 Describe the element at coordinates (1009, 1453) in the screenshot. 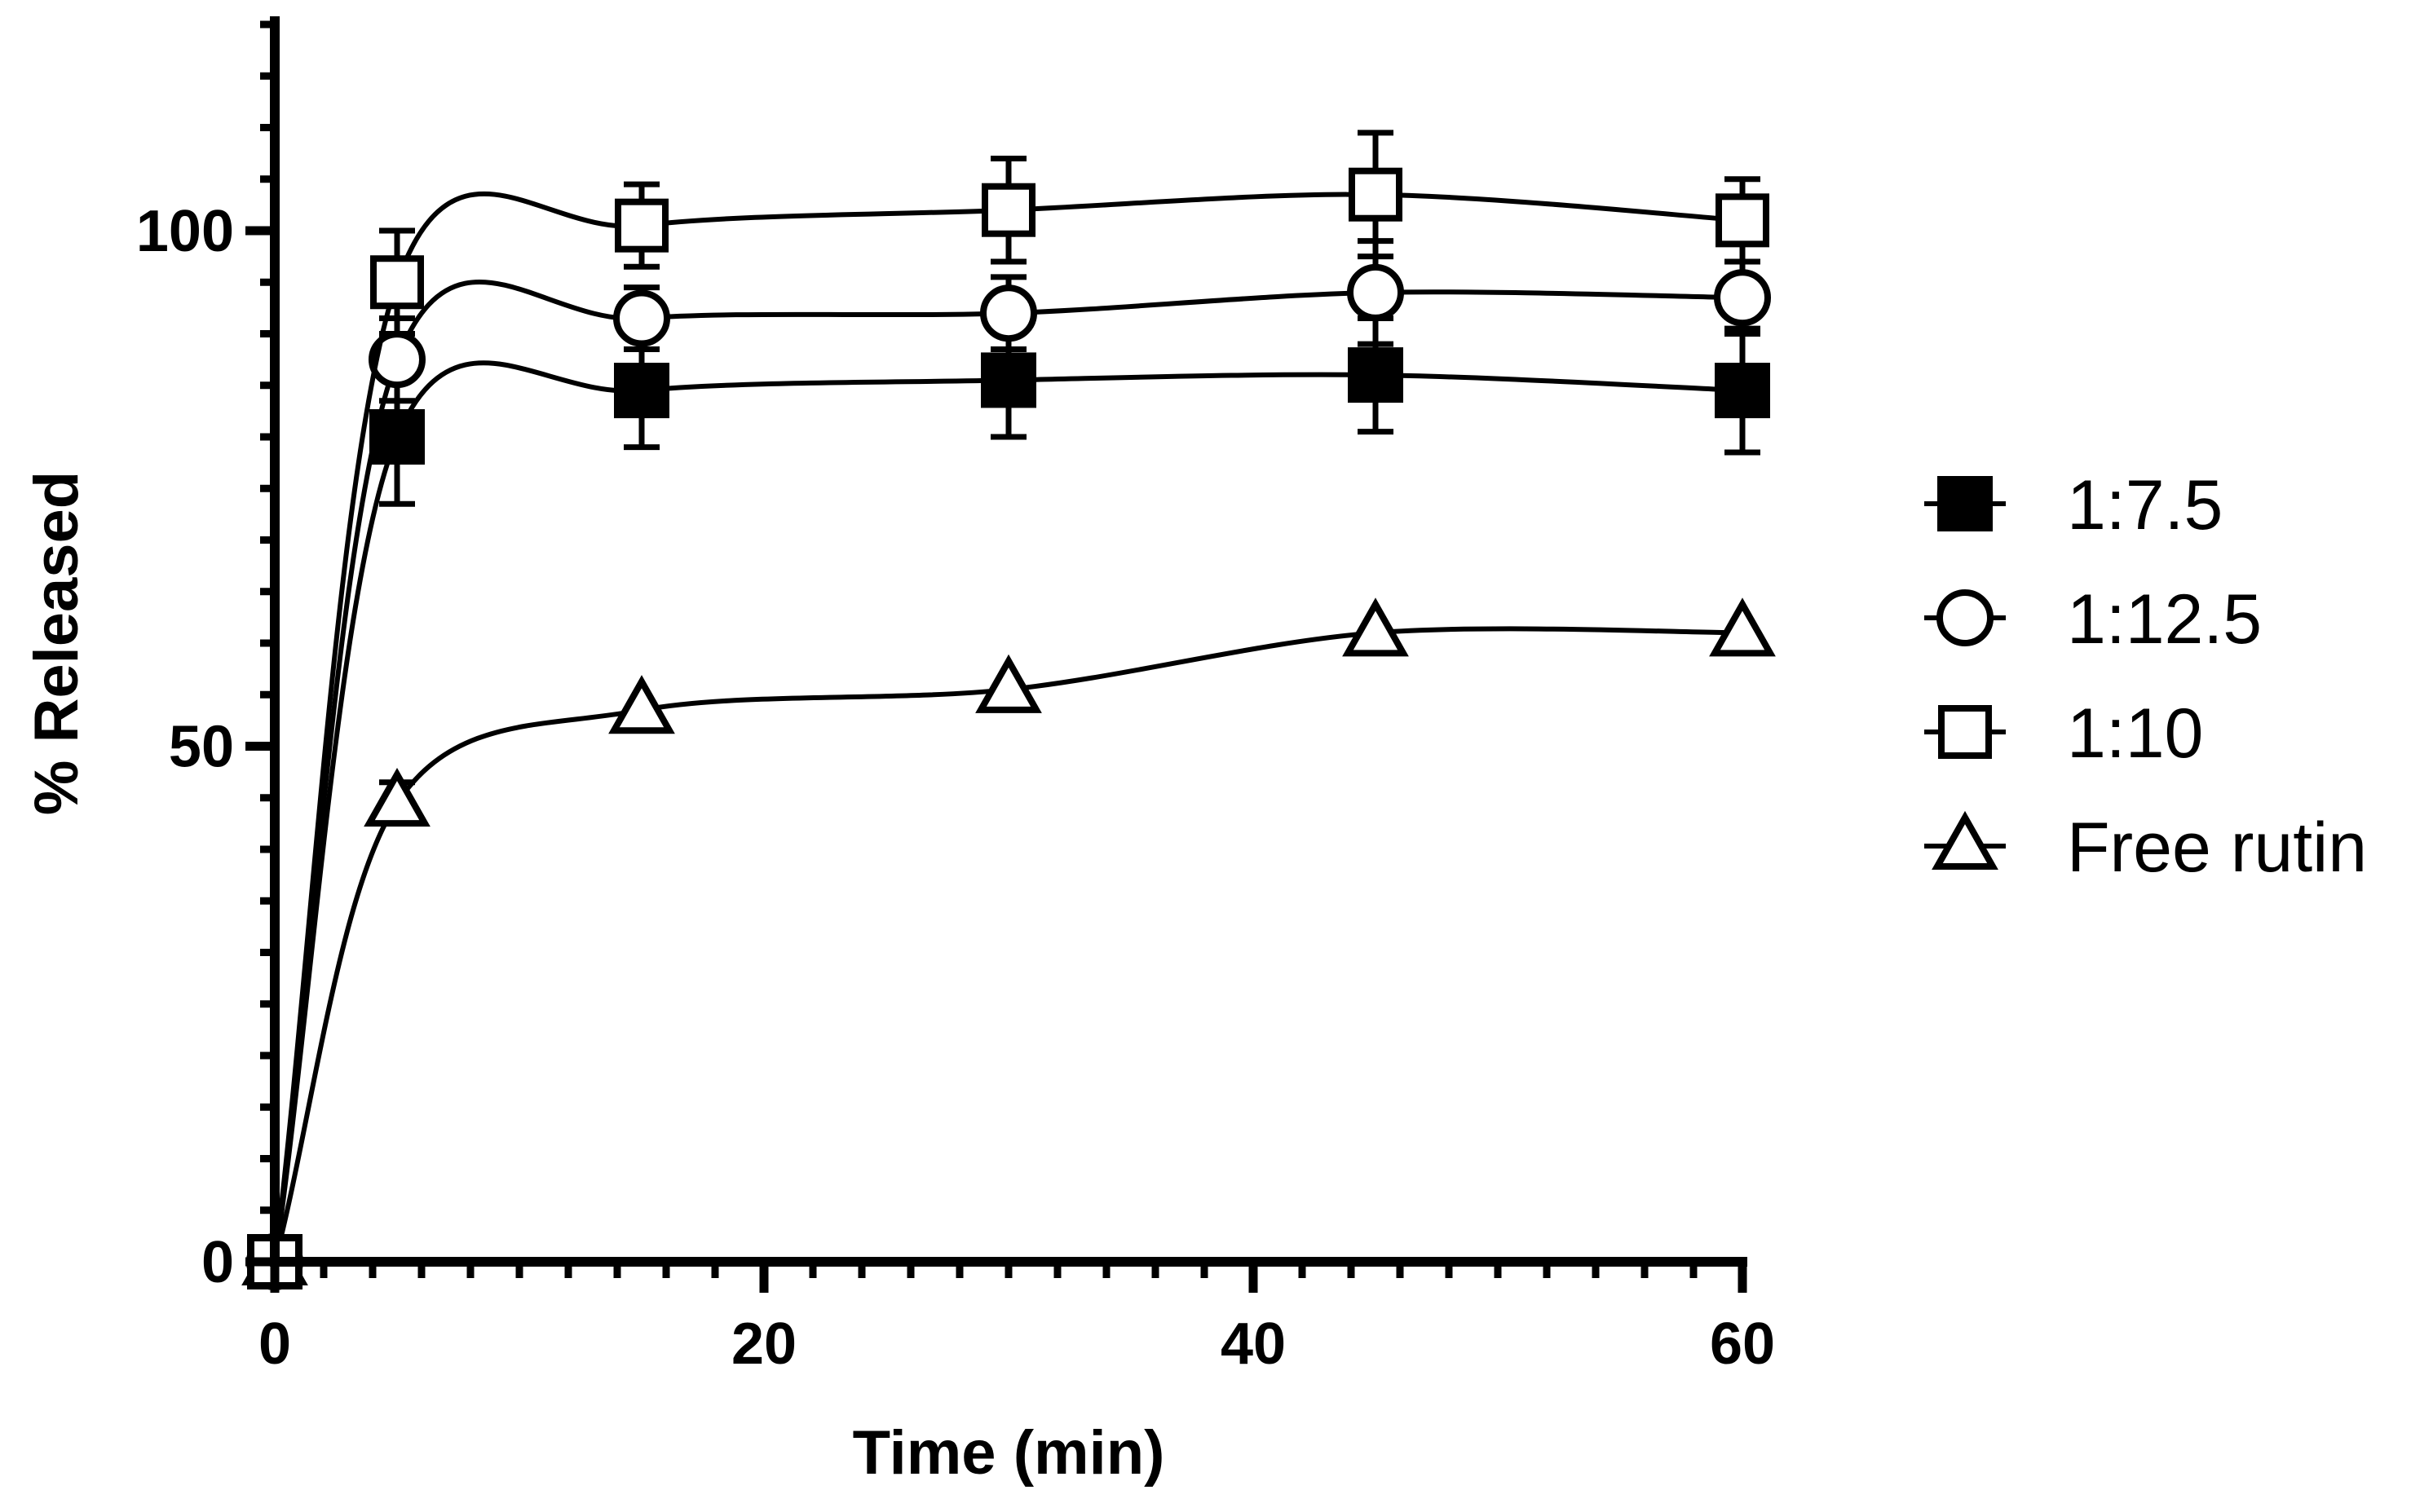

I see `x-axis-title: Time (min)` at that location.